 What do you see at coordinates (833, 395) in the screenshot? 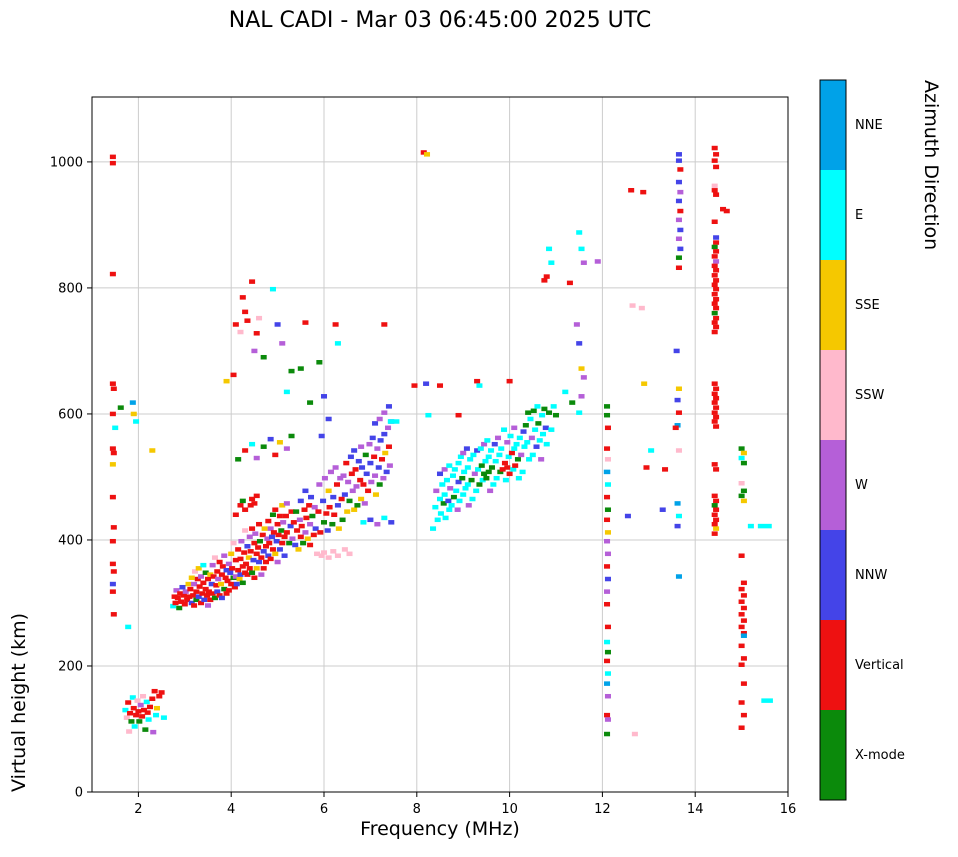
I see `colorbar-segment-ssw` at bounding box center [833, 395].